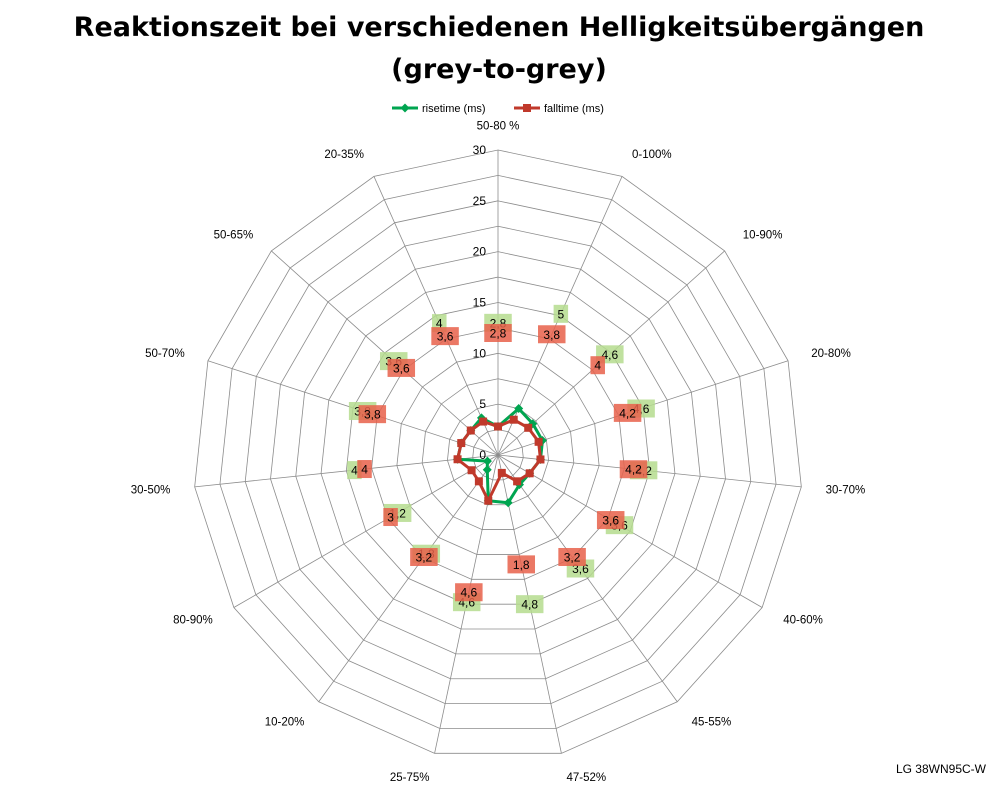 The width and height of the screenshot is (998, 786). What do you see at coordinates (831, 354) in the screenshot?
I see `category-label: 20-80%` at bounding box center [831, 354].